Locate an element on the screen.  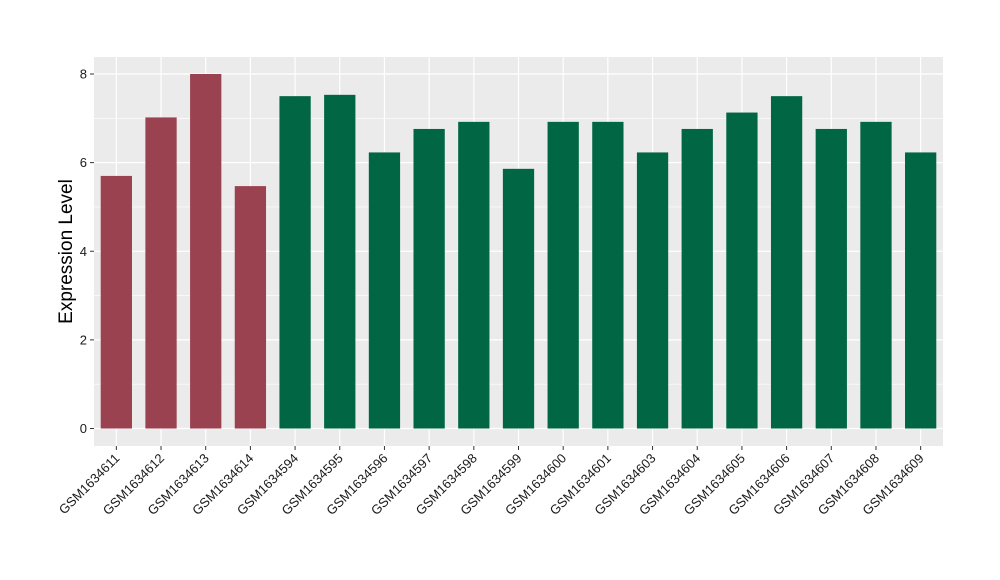
bar-GSM1634611 is located at coordinates (116, 302).